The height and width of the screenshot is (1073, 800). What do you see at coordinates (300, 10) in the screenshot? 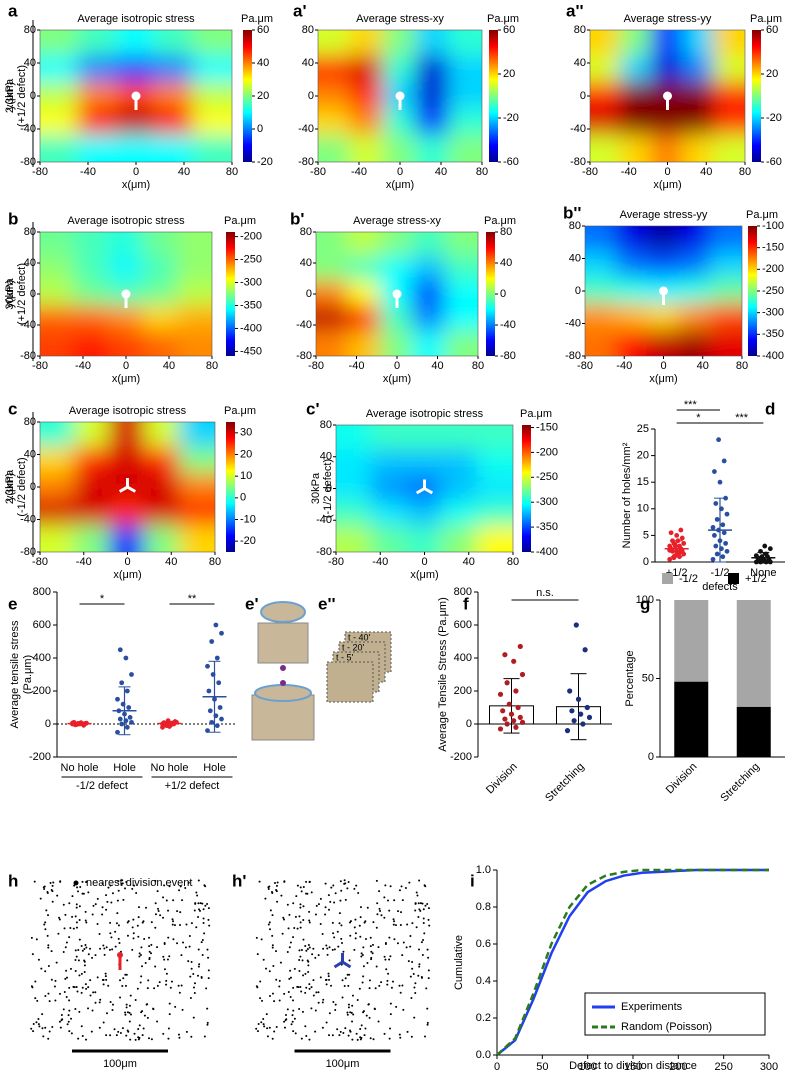
I see `panel-label: a'` at bounding box center [300, 10].